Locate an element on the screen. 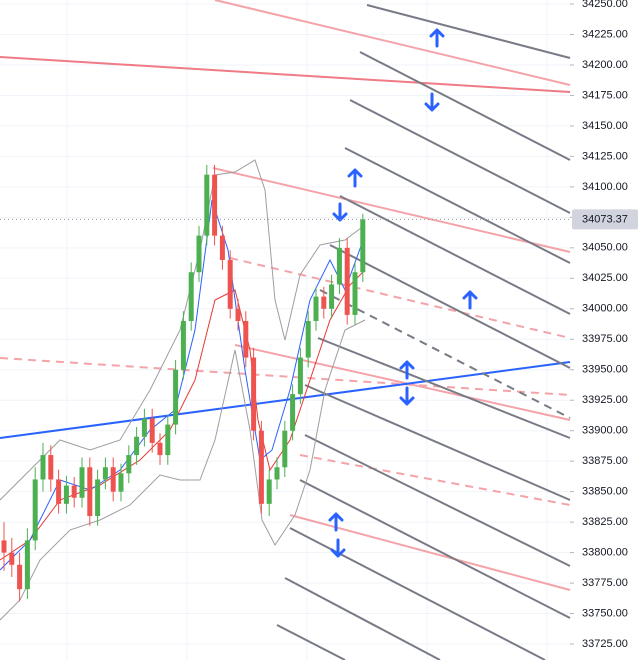 Image resolution: width=639 pixels, height=660 pixels. y-tick-label: 34125.00 is located at coordinates (605, 156).